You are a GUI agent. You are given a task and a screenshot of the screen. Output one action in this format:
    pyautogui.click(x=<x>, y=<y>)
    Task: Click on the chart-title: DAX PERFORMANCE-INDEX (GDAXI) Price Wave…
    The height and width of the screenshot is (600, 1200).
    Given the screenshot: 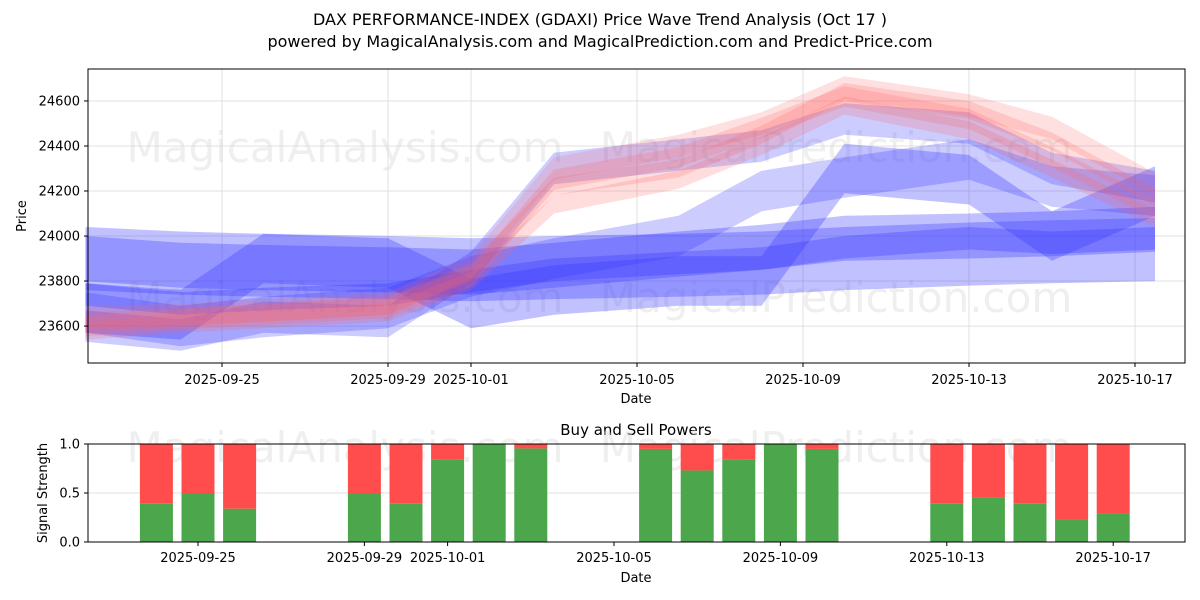 What is the action you would take?
    pyautogui.click(x=600, y=19)
    